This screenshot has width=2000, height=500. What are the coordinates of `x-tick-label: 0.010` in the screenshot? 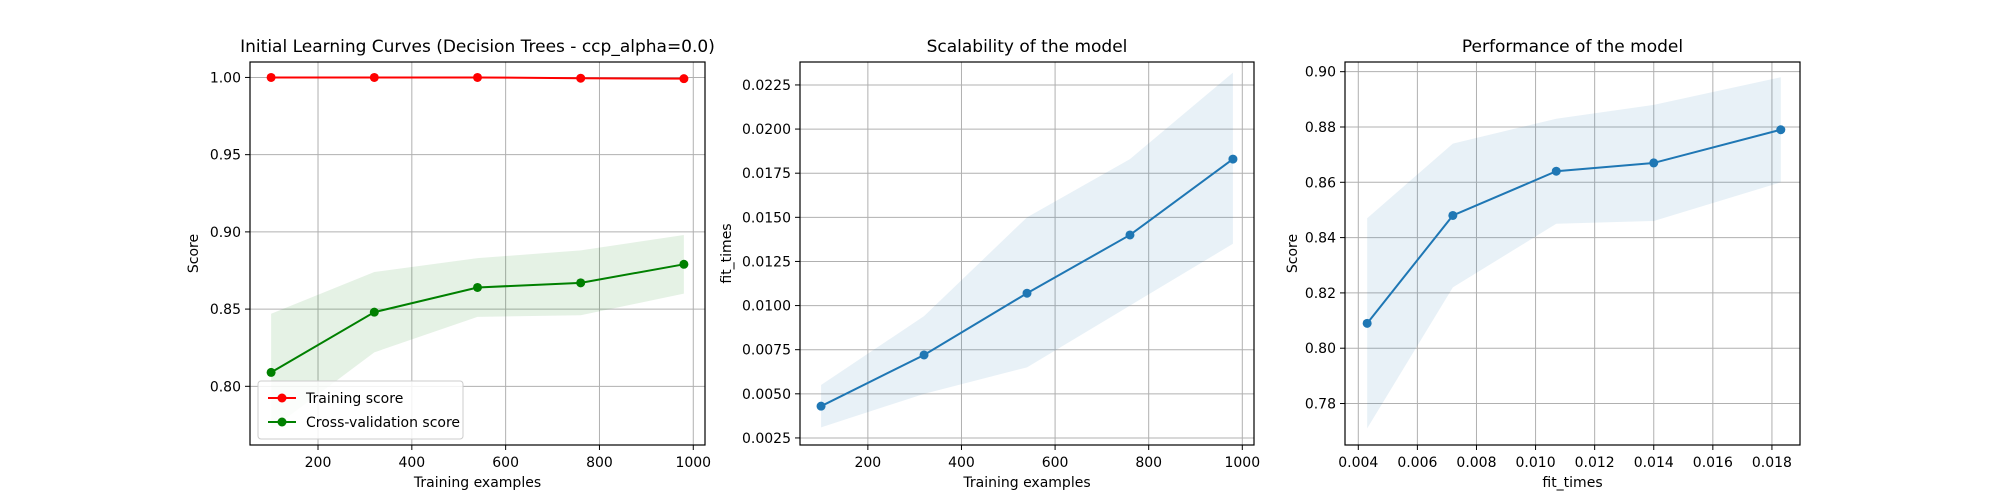 It's located at (1536, 463).